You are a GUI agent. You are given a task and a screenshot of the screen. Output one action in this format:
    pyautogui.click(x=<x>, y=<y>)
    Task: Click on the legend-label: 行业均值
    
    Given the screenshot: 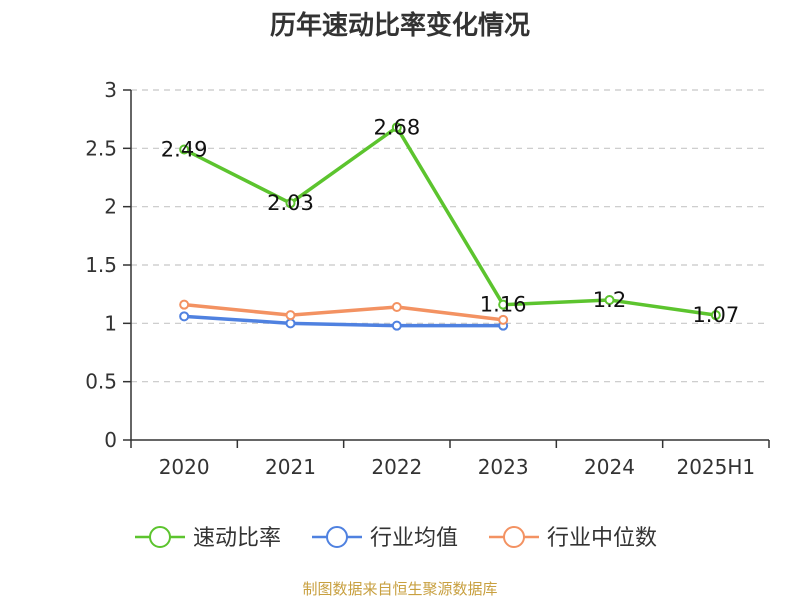 What is the action you would take?
    pyautogui.click(x=414, y=538)
    